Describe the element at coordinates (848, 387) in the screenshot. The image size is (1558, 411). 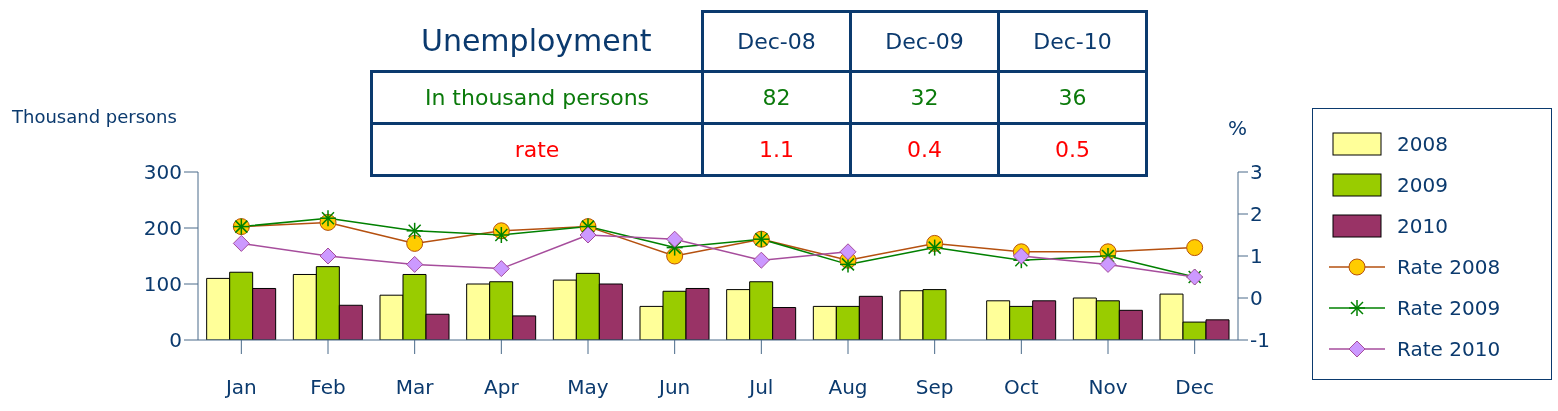
I see `x-tick-label: Aug` at that location.